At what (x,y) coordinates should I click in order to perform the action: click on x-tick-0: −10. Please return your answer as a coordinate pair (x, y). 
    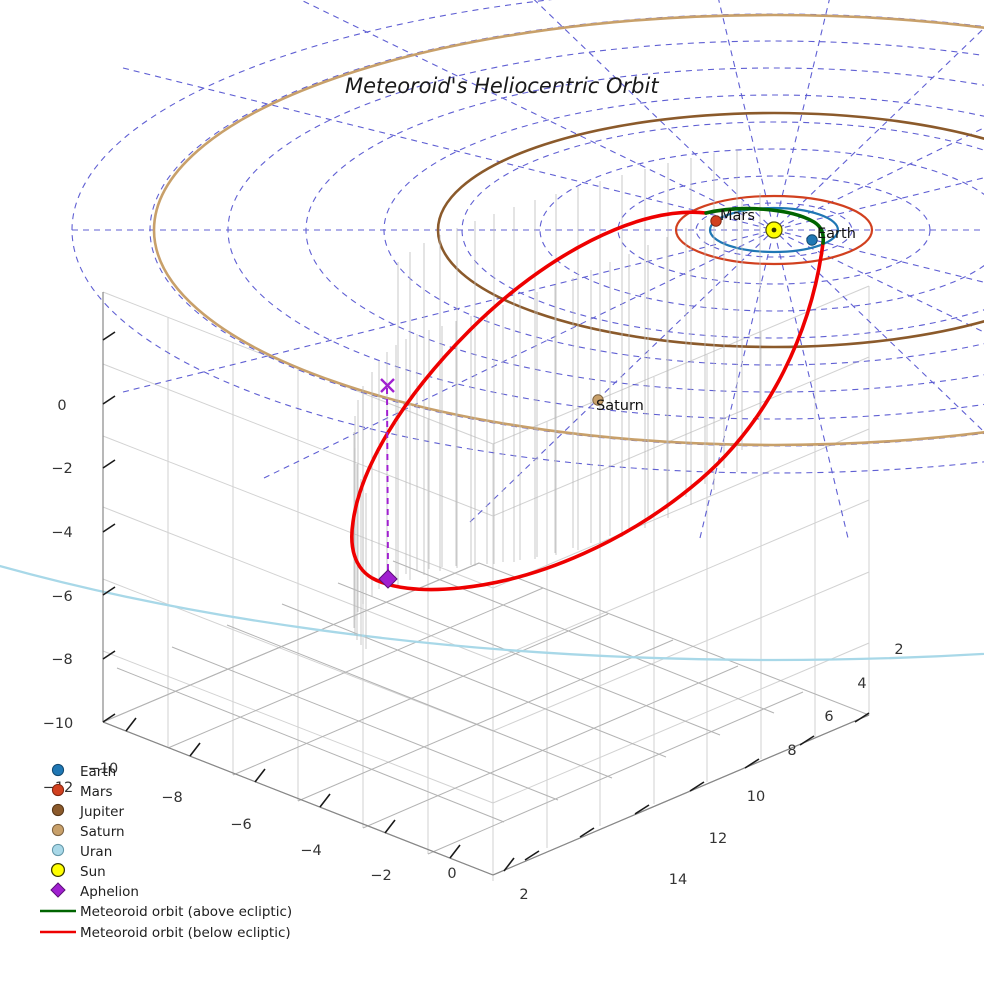
    Looking at the image, I should click on (103, 769).